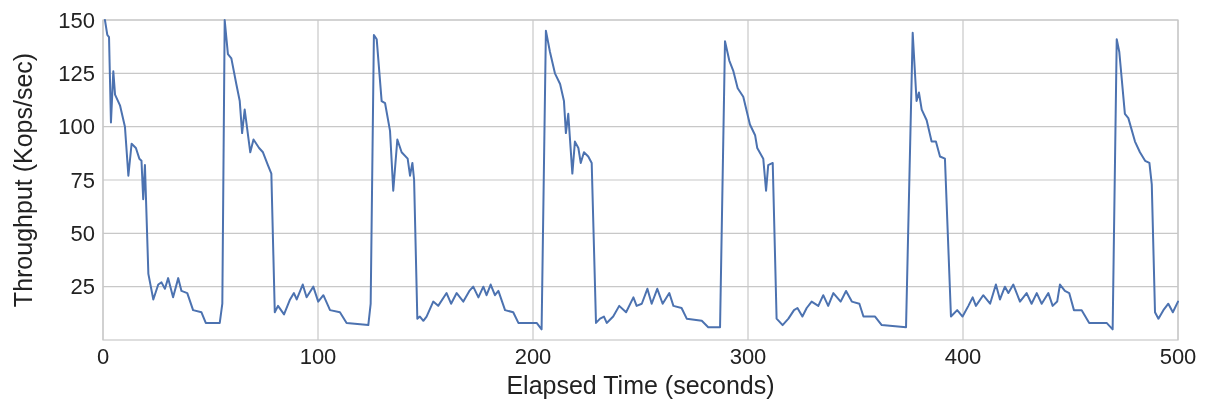 The width and height of the screenshot is (1207, 406). Describe the element at coordinates (76, 74) in the screenshot. I see `y-tick-label: 125` at that location.